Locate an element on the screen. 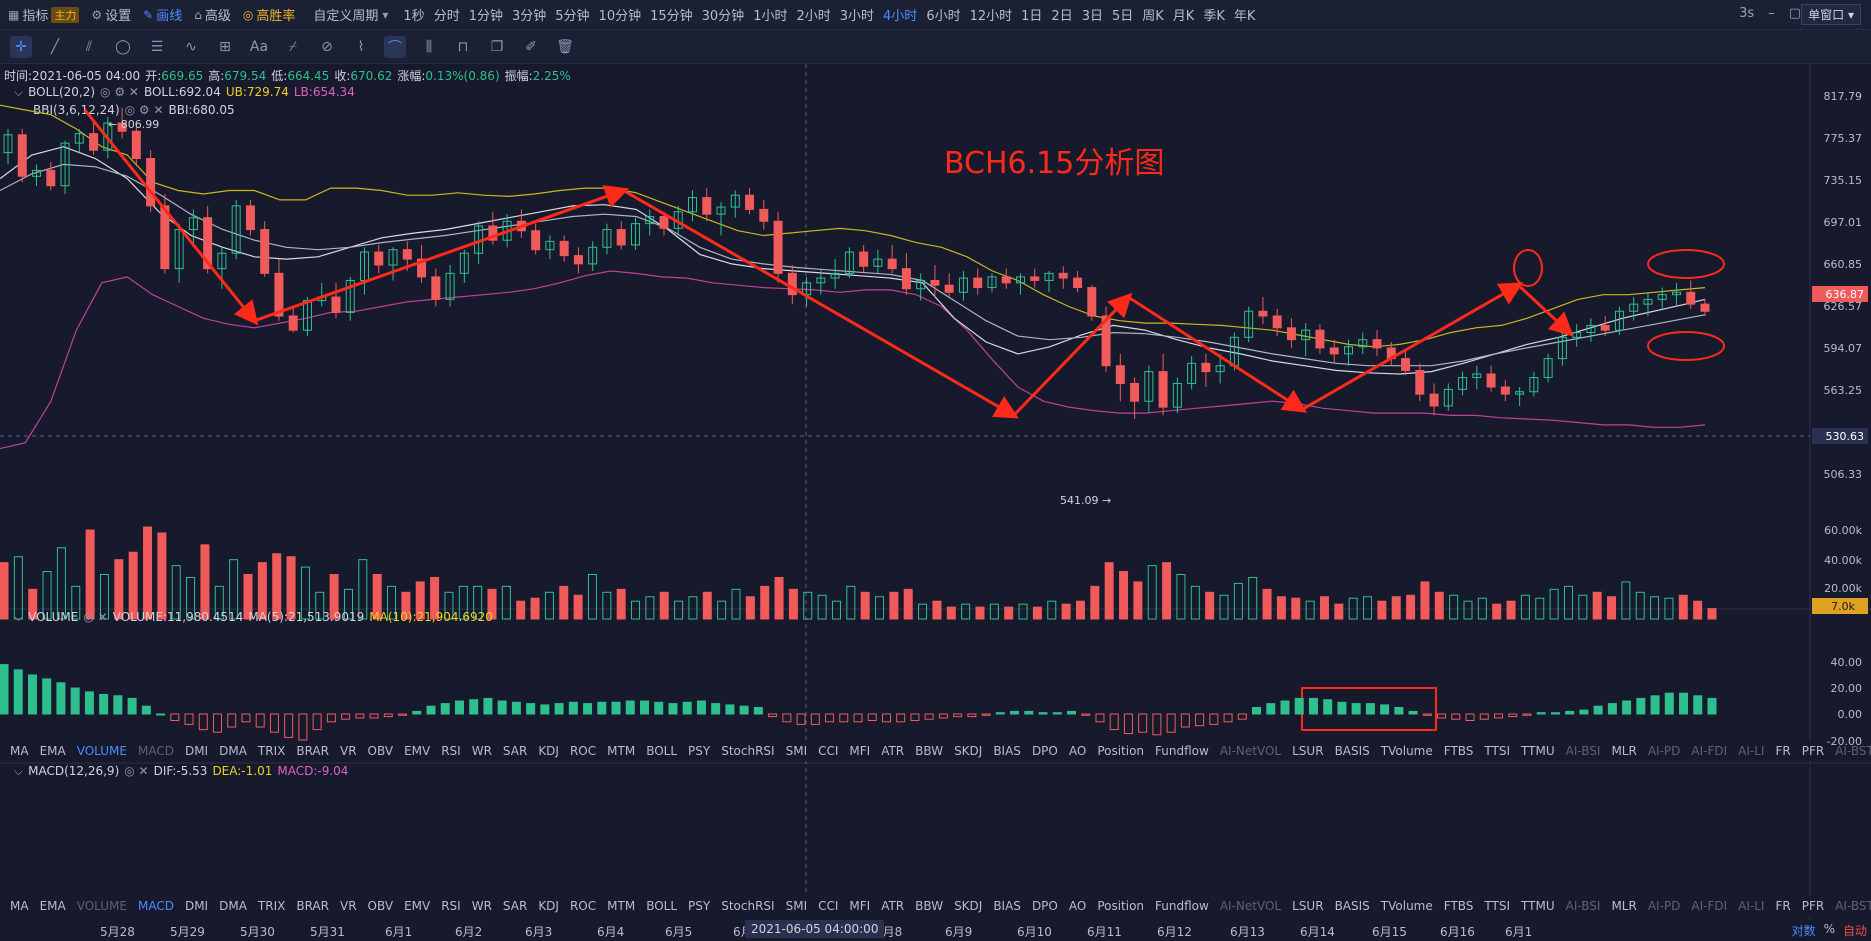 Image resolution: width=1871 pixels, height=941 pixels. ellipse-tool-icon: ◯ is located at coordinates (123, 46).